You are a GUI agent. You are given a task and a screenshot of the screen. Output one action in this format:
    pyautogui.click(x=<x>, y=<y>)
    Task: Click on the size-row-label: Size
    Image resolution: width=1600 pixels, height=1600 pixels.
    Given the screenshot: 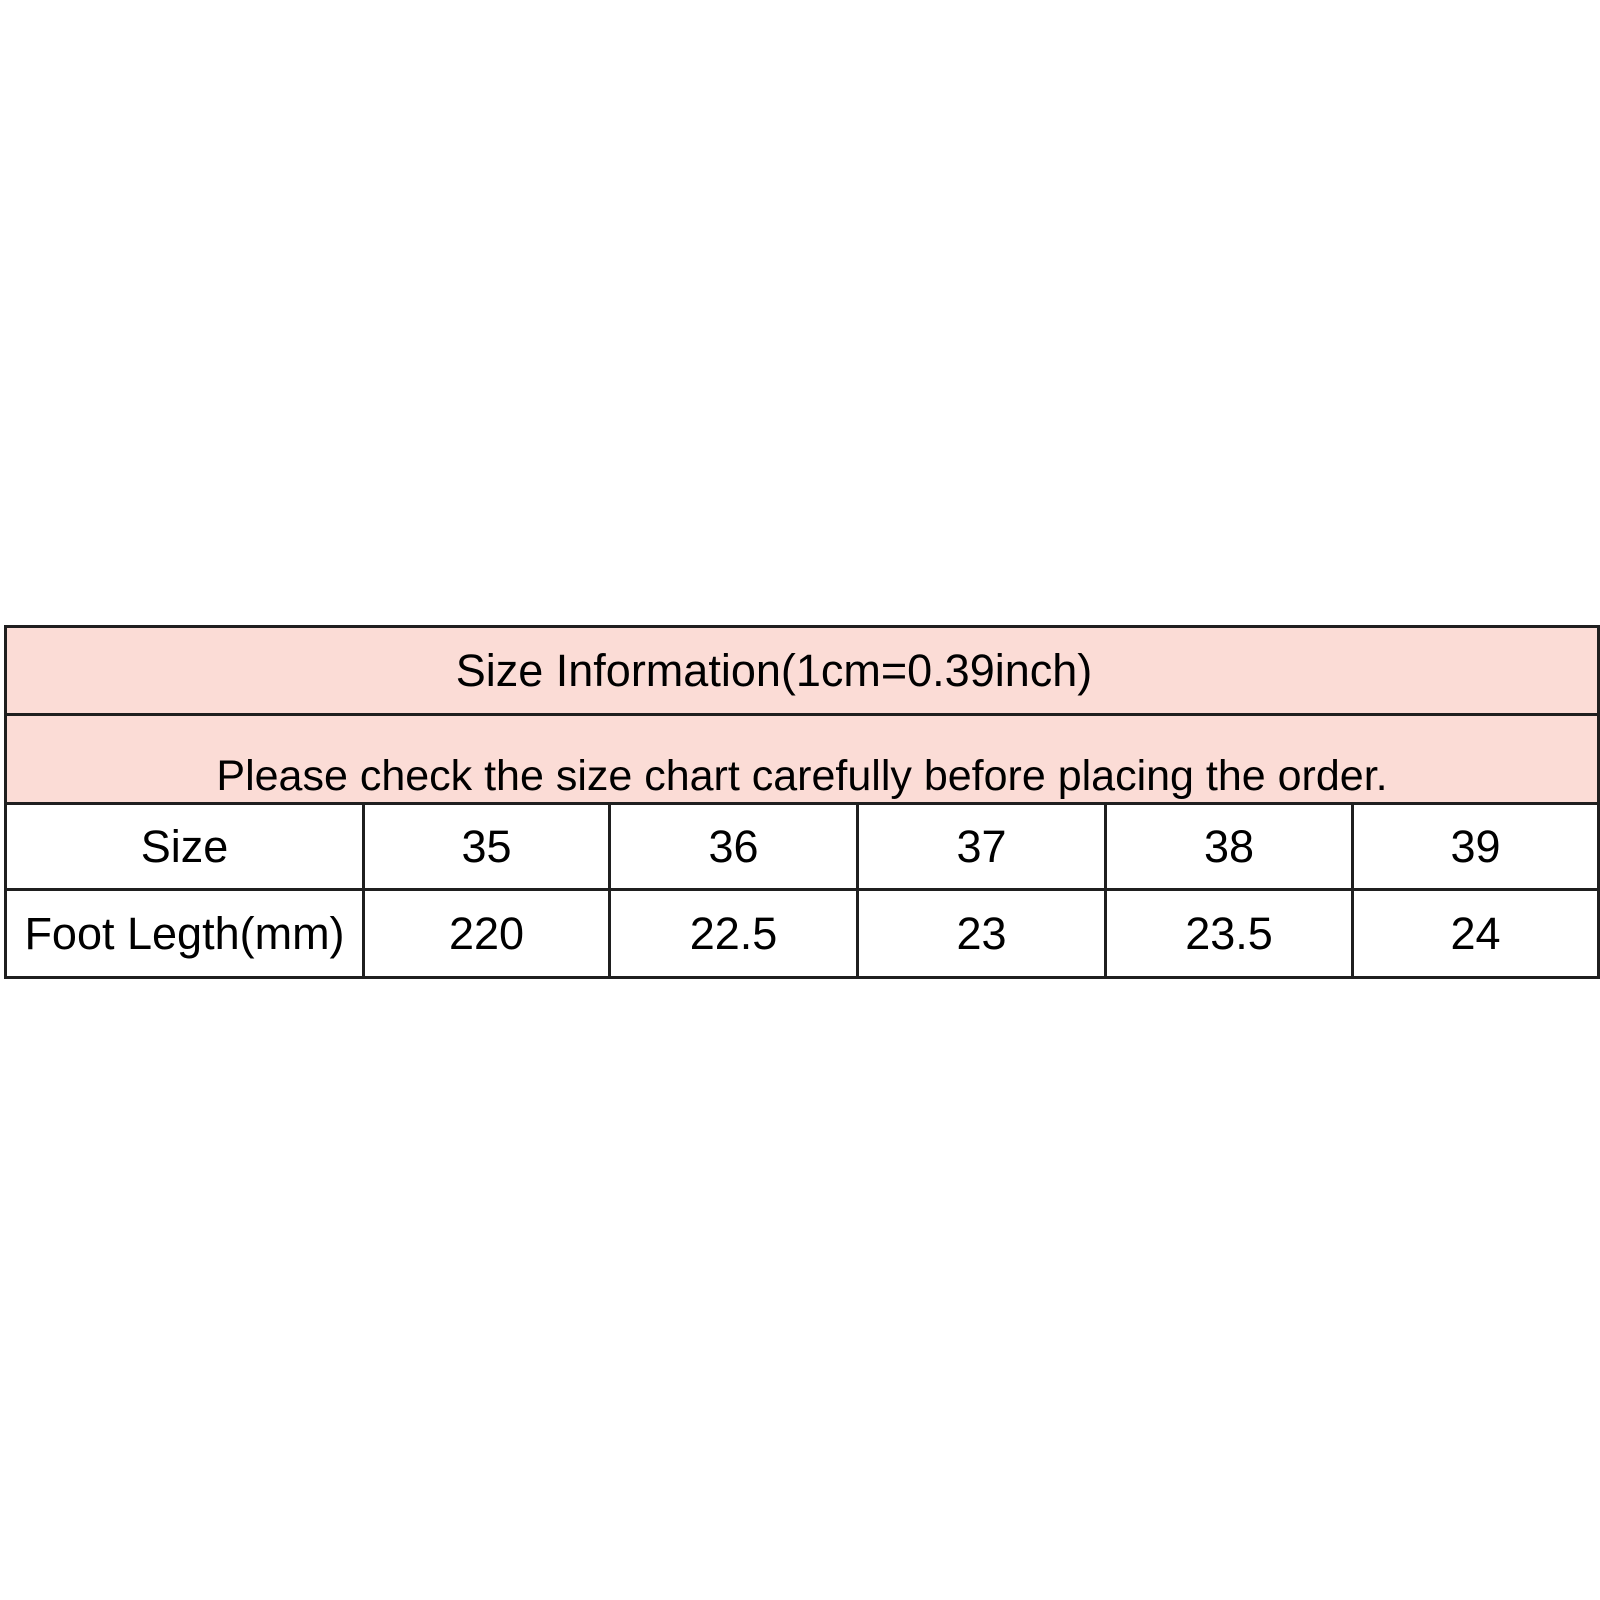 What is the action you would take?
    pyautogui.click(x=184, y=846)
    